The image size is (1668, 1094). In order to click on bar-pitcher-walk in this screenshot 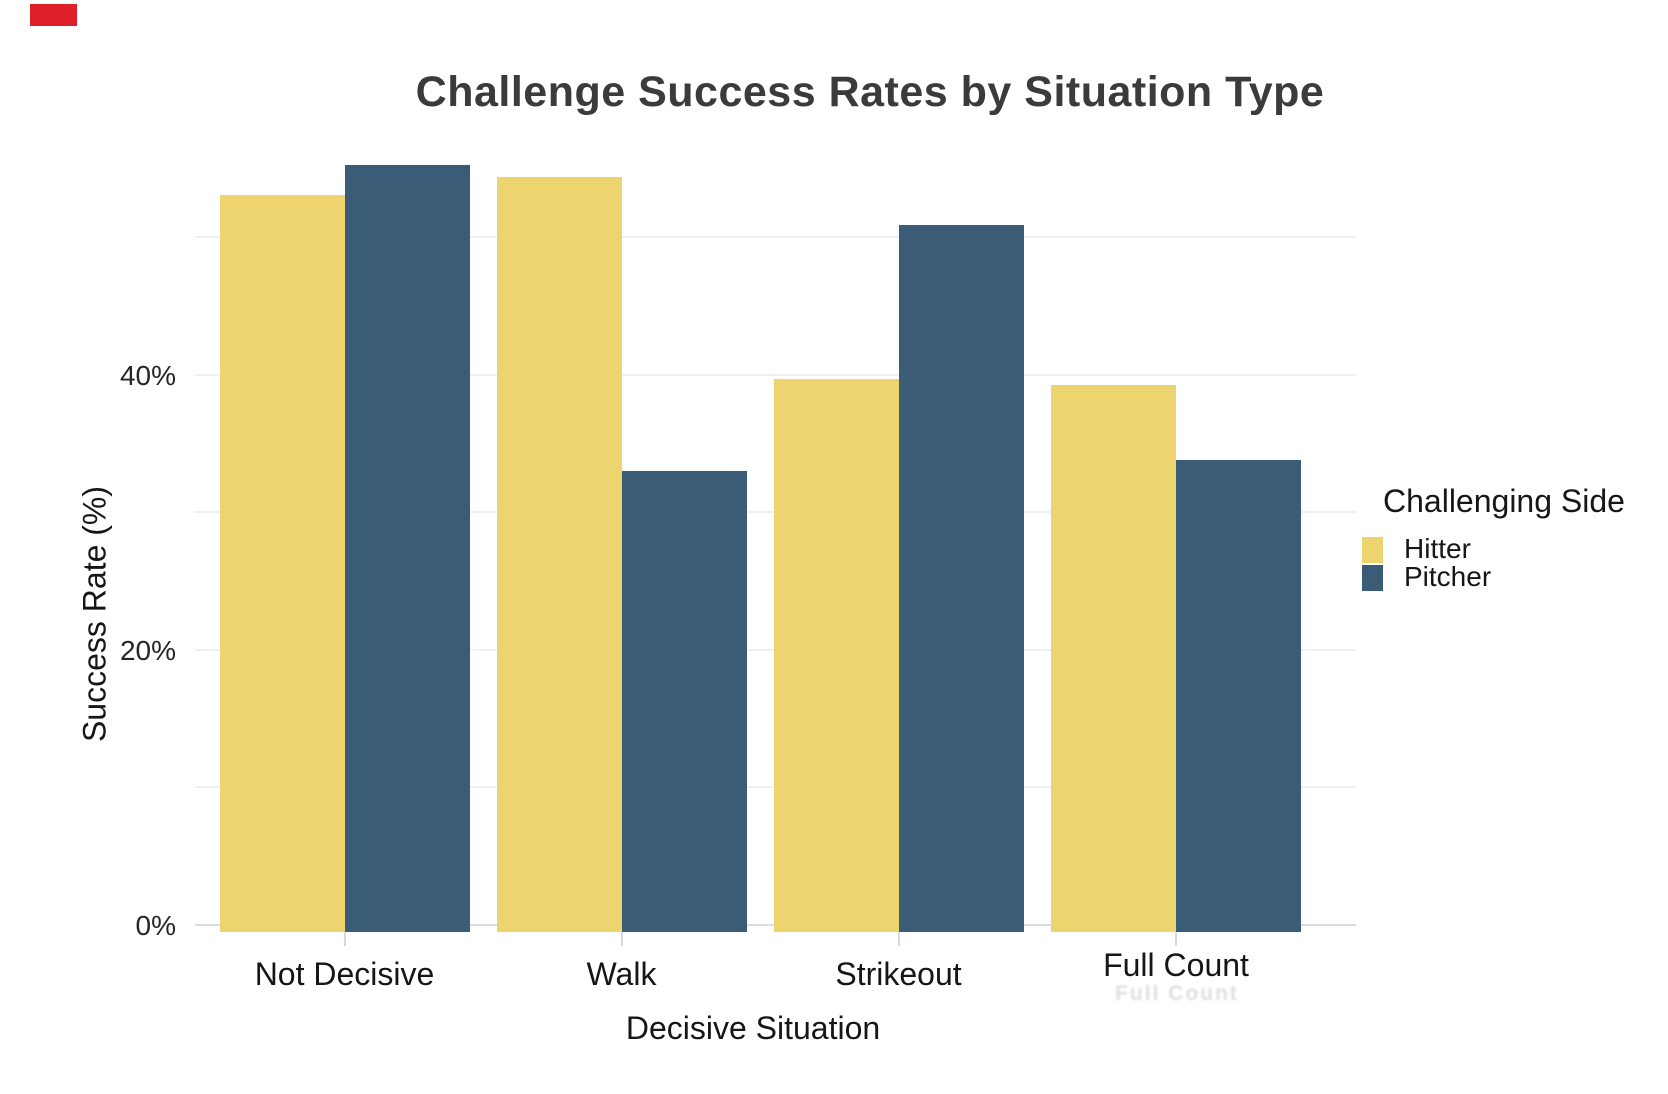, I will do `click(684, 701)`.